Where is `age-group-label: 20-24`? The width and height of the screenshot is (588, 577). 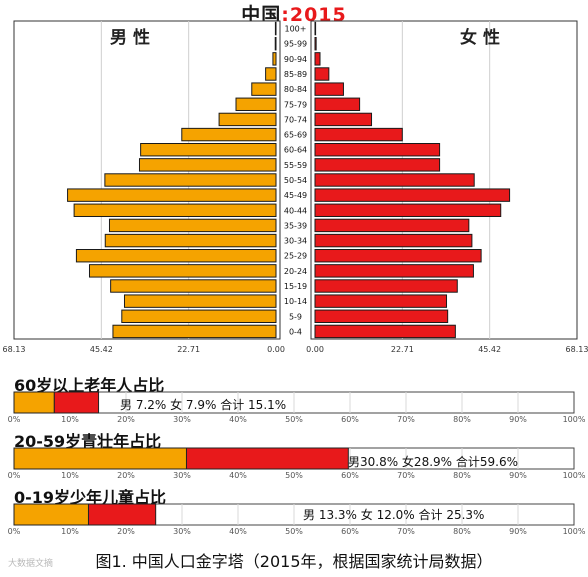
age-group-label: 20-24 is located at coordinates (295, 271).